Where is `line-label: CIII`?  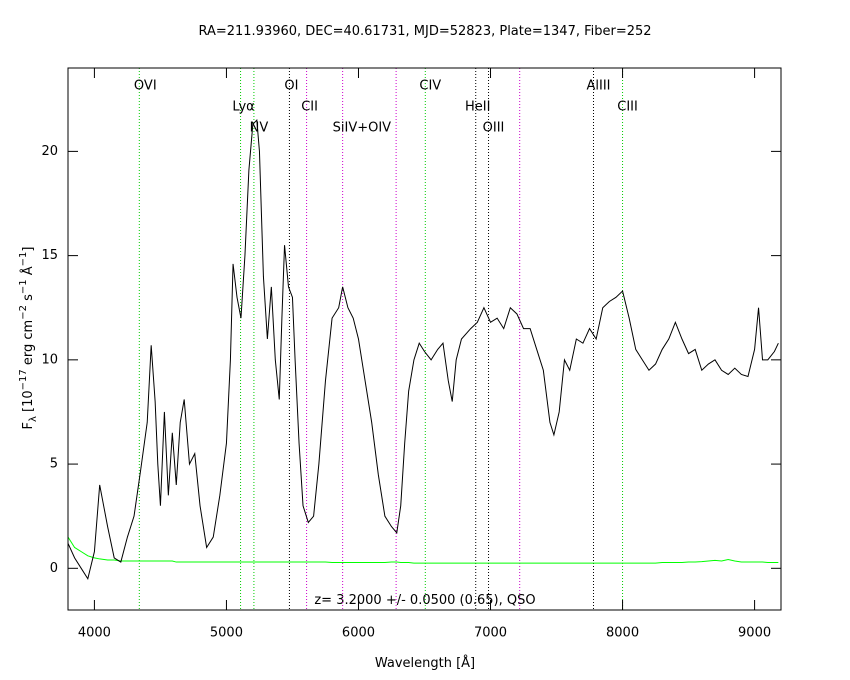 line-label: CIII is located at coordinates (627, 107).